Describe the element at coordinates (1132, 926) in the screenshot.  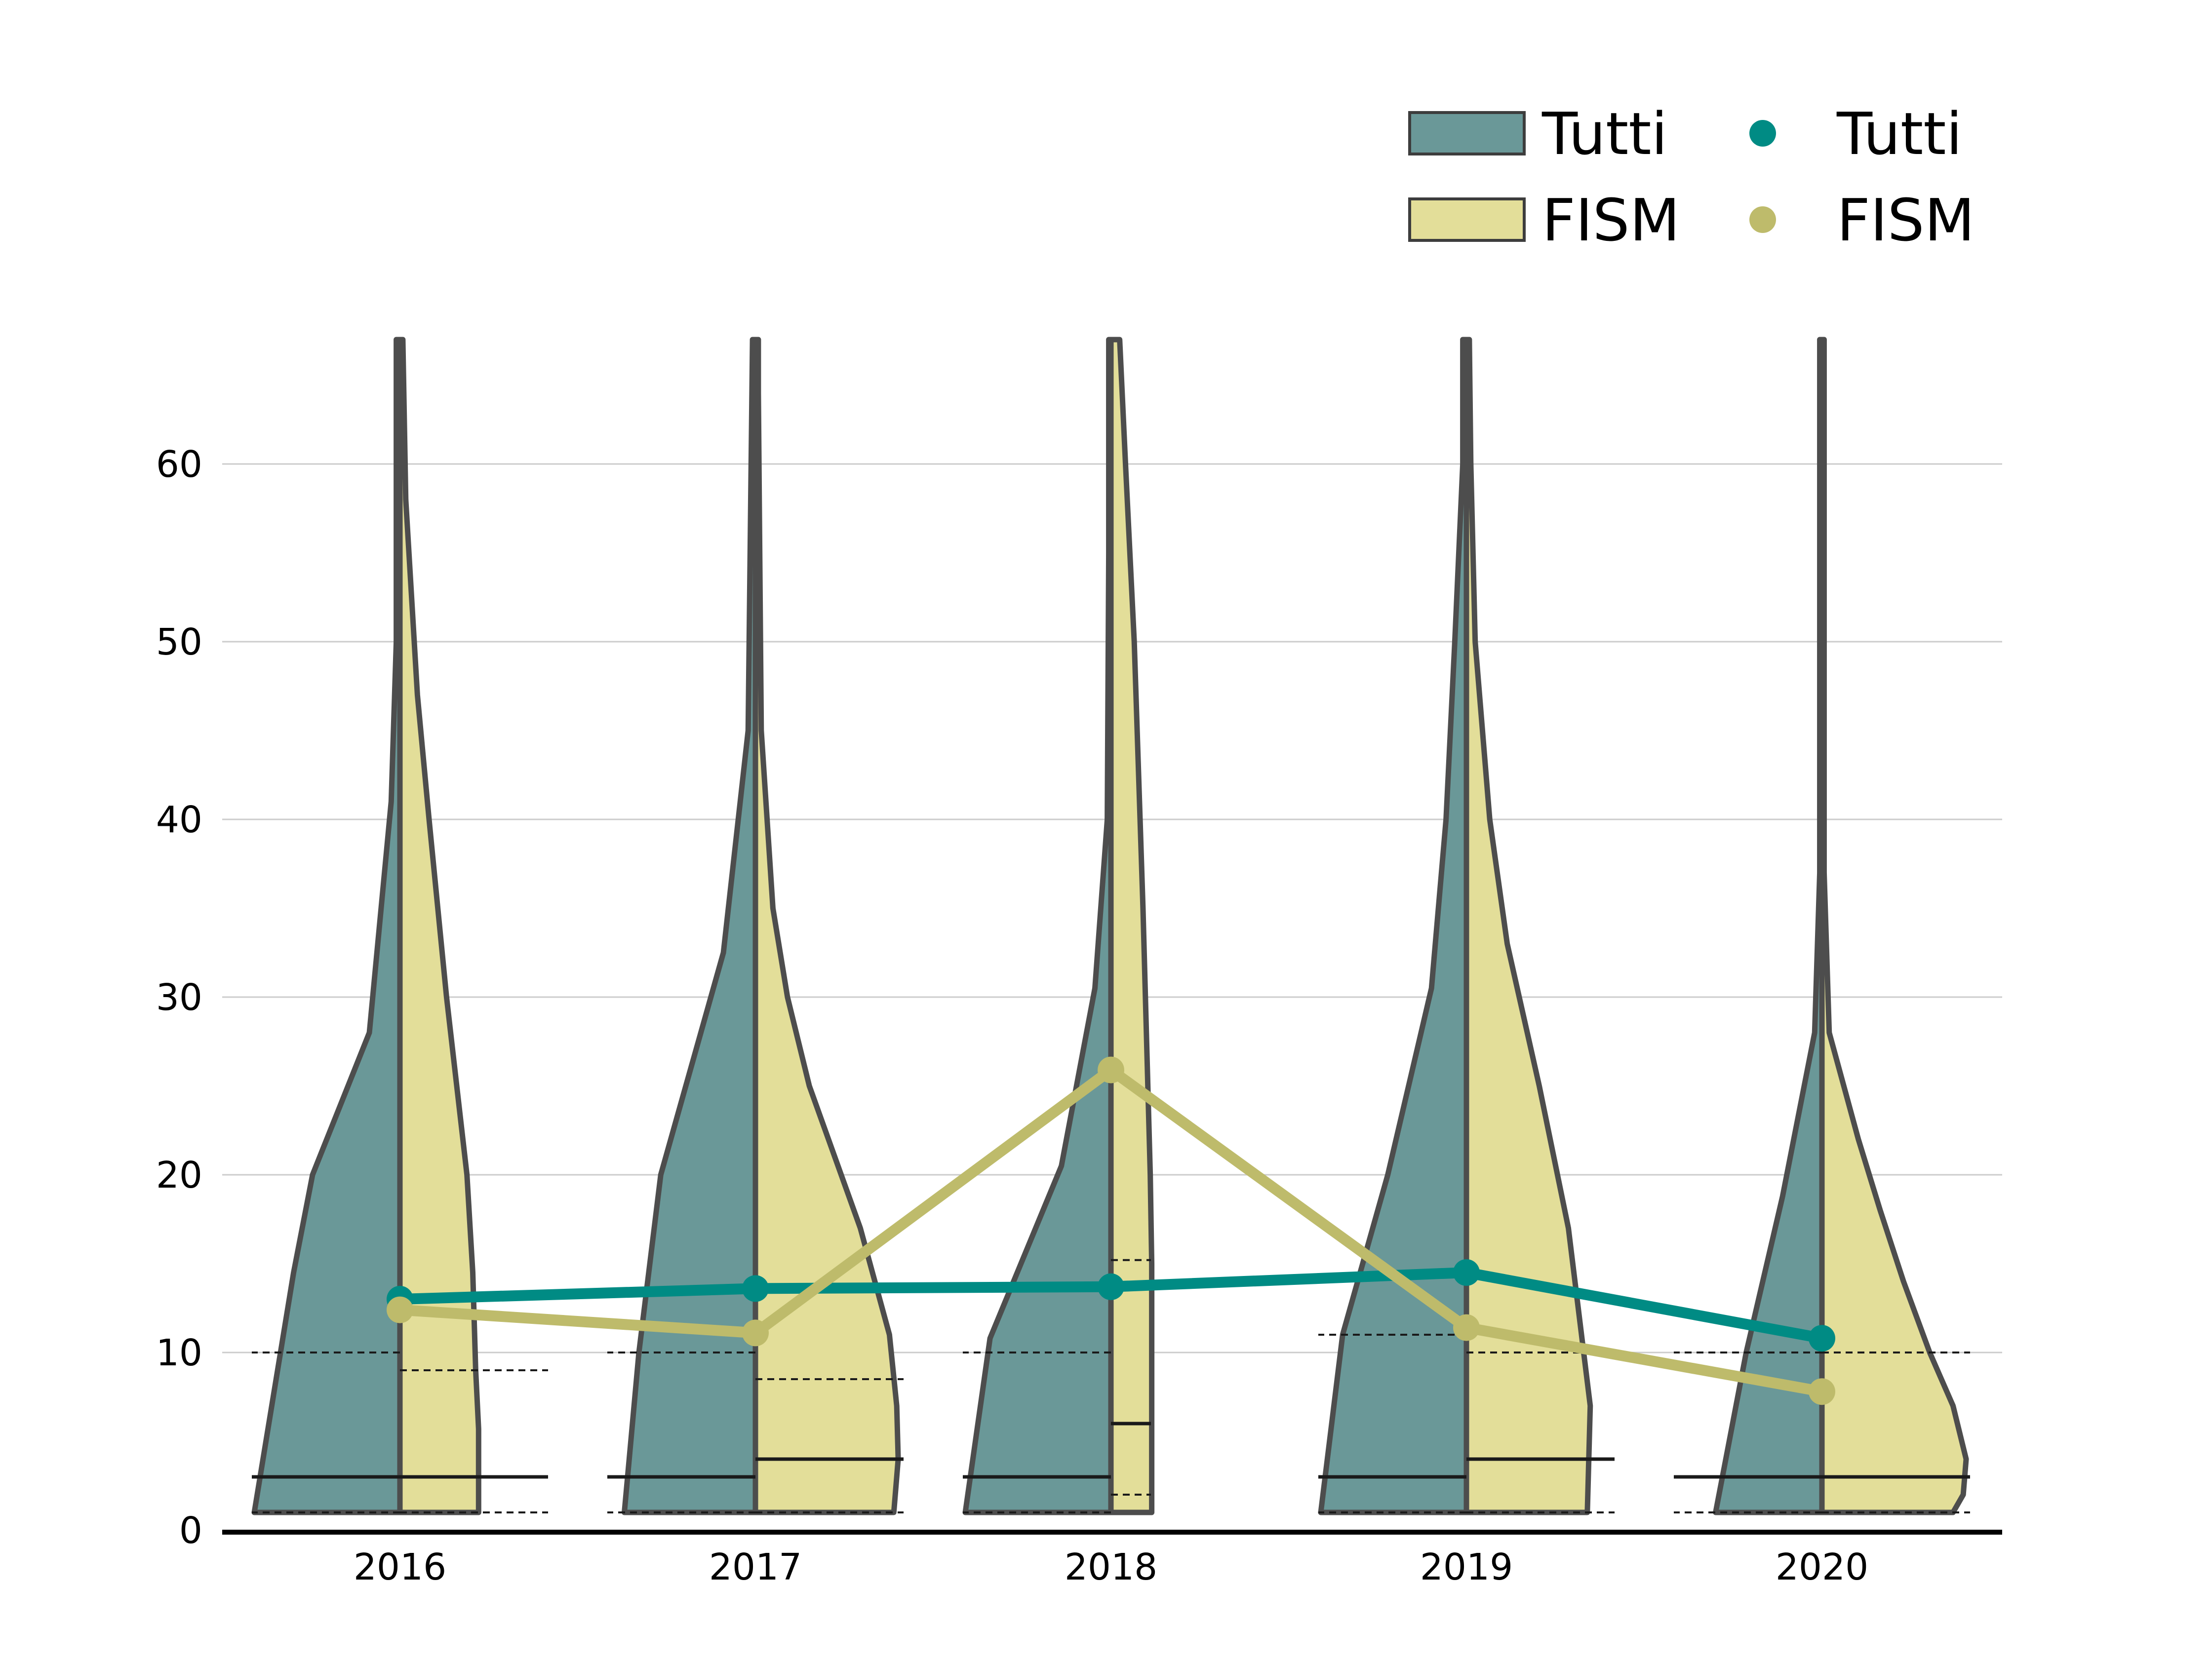
I see `fism-violin-2018` at that location.